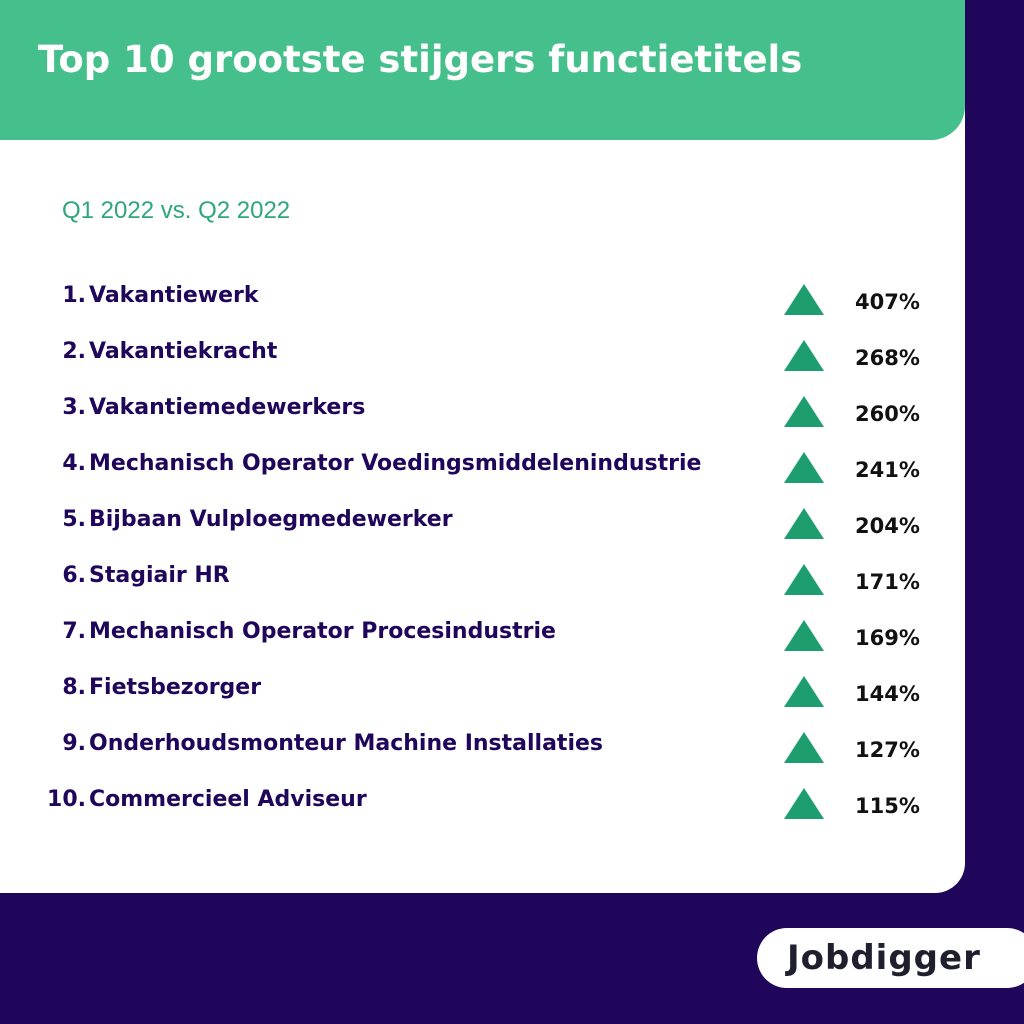 The height and width of the screenshot is (1024, 1024). Describe the element at coordinates (159, 575) in the screenshot. I see `job-title: Stagiair HR` at that location.